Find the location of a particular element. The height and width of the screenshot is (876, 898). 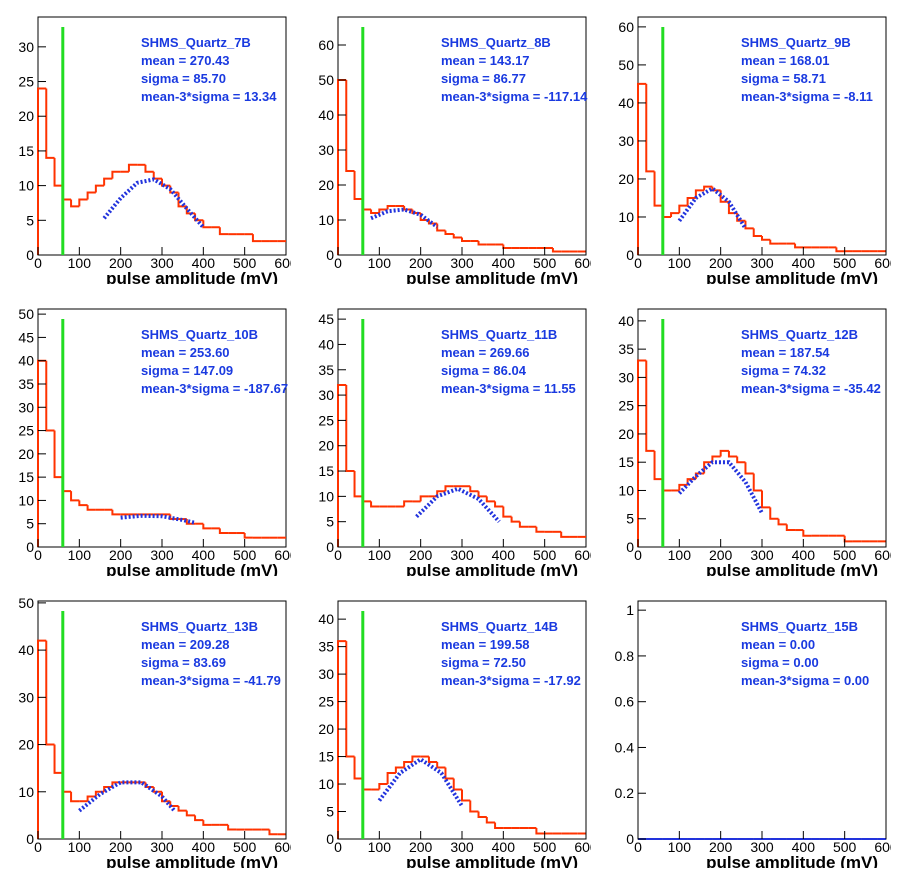

stats-line: mean = 270.43 is located at coordinates (185, 60).